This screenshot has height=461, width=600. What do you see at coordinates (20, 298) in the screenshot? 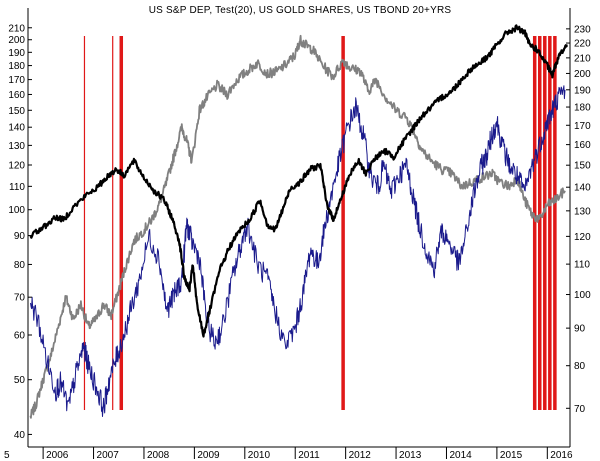
I see `left-tick-label: 70` at bounding box center [20, 298].